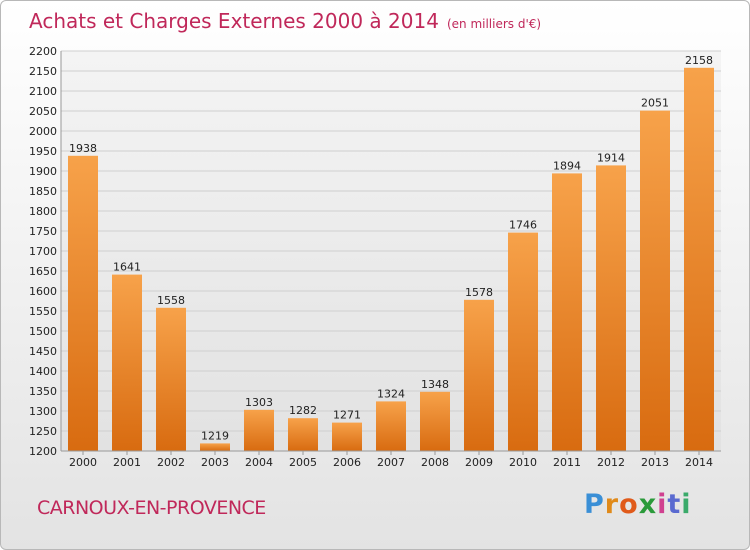  Describe the element at coordinates (43, 351) in the screenshot. I see `y-tick-label: 1450` at that location.